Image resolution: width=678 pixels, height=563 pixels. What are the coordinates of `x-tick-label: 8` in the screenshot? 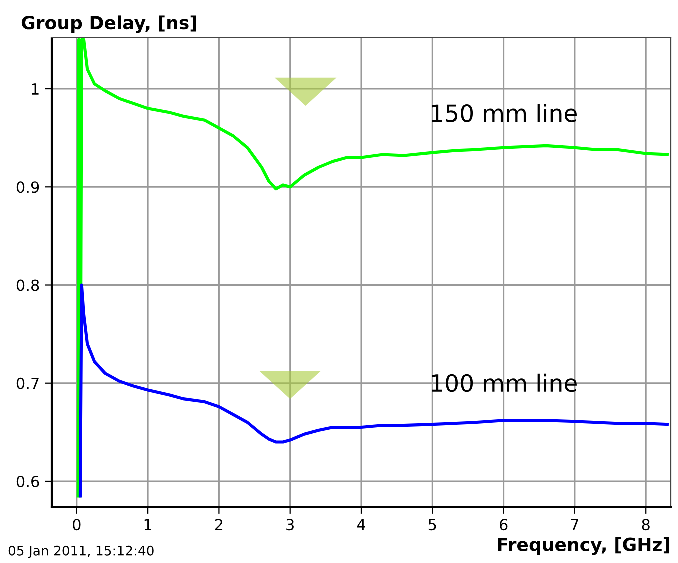 It's located at (646, 525).